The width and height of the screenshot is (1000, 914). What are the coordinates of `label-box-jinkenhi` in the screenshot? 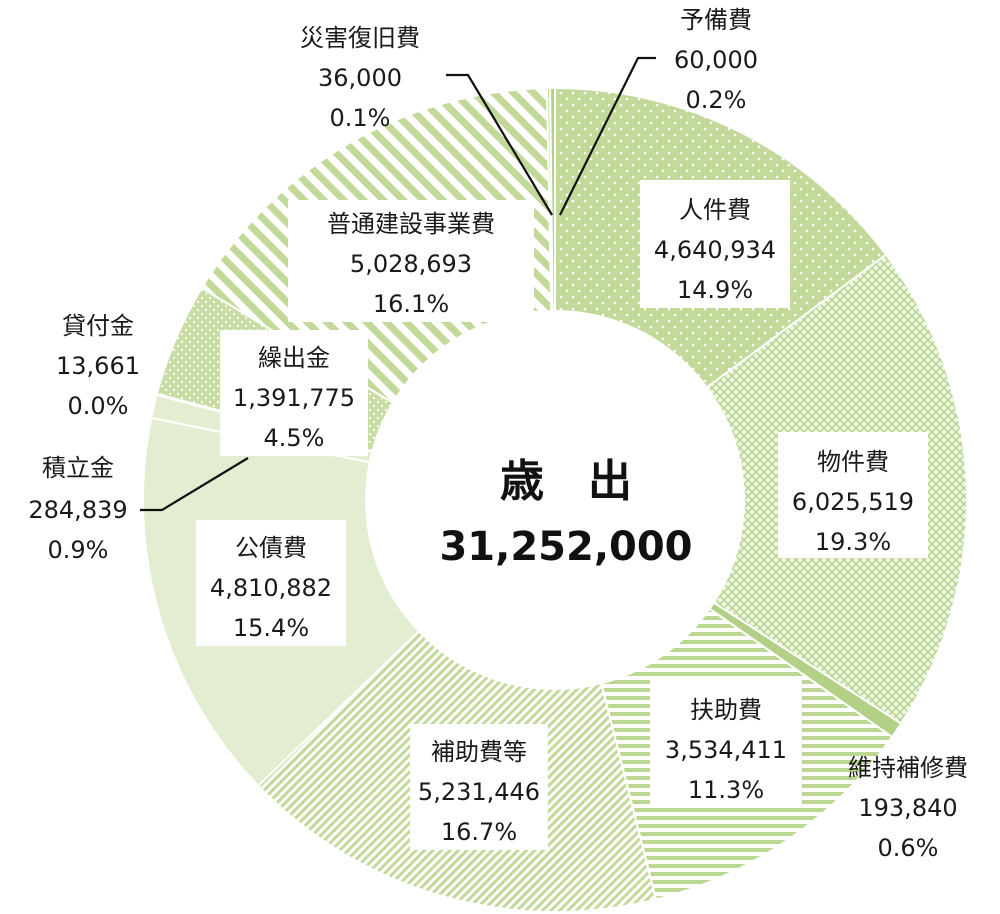 It's located at (715, 244).